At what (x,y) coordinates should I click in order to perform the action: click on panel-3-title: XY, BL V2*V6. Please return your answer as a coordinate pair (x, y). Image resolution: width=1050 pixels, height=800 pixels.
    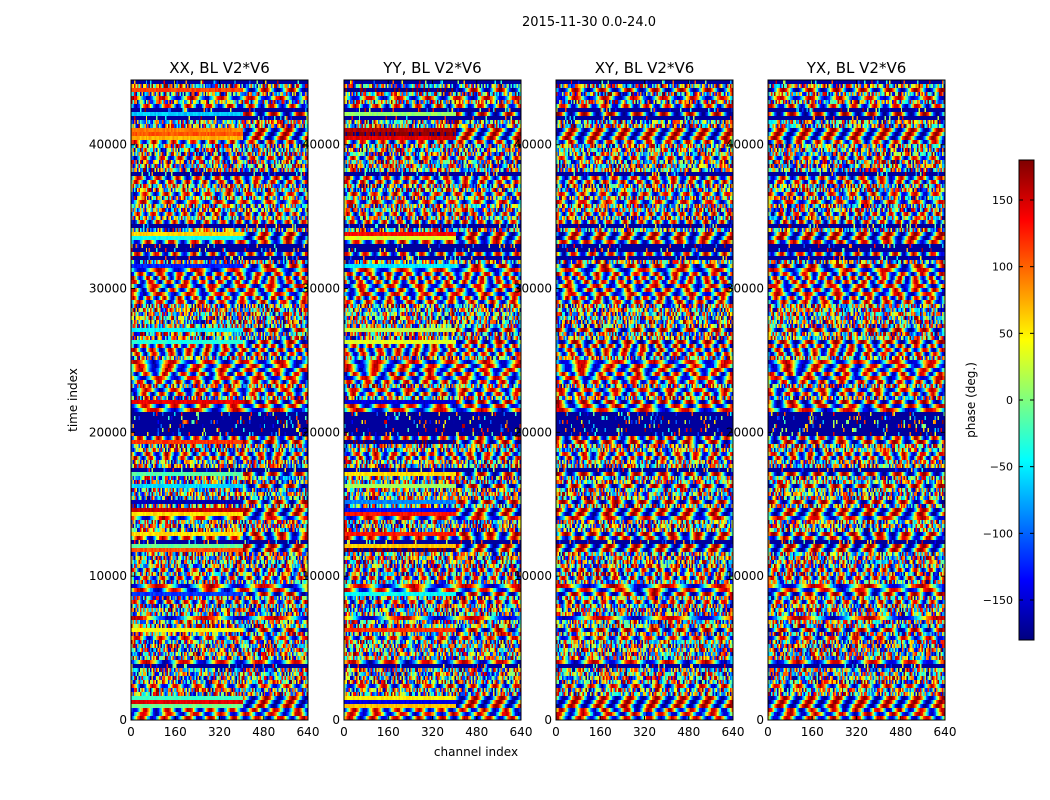
    Looking at the image, I should click on (645, 68).